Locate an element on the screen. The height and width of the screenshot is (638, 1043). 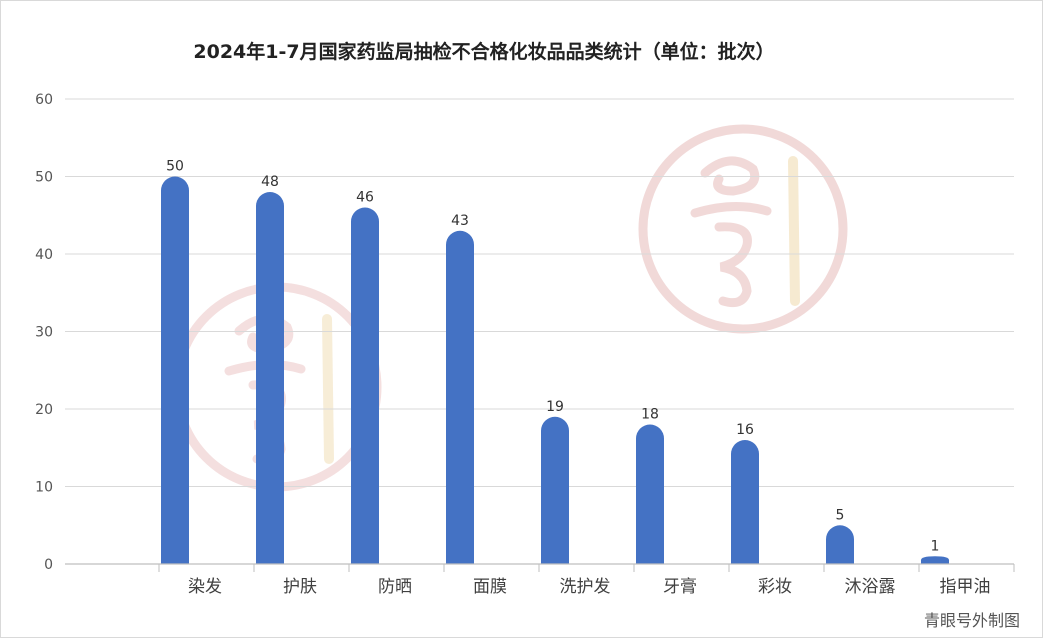
bar-指甲油 is located at coordinates (935, 560).